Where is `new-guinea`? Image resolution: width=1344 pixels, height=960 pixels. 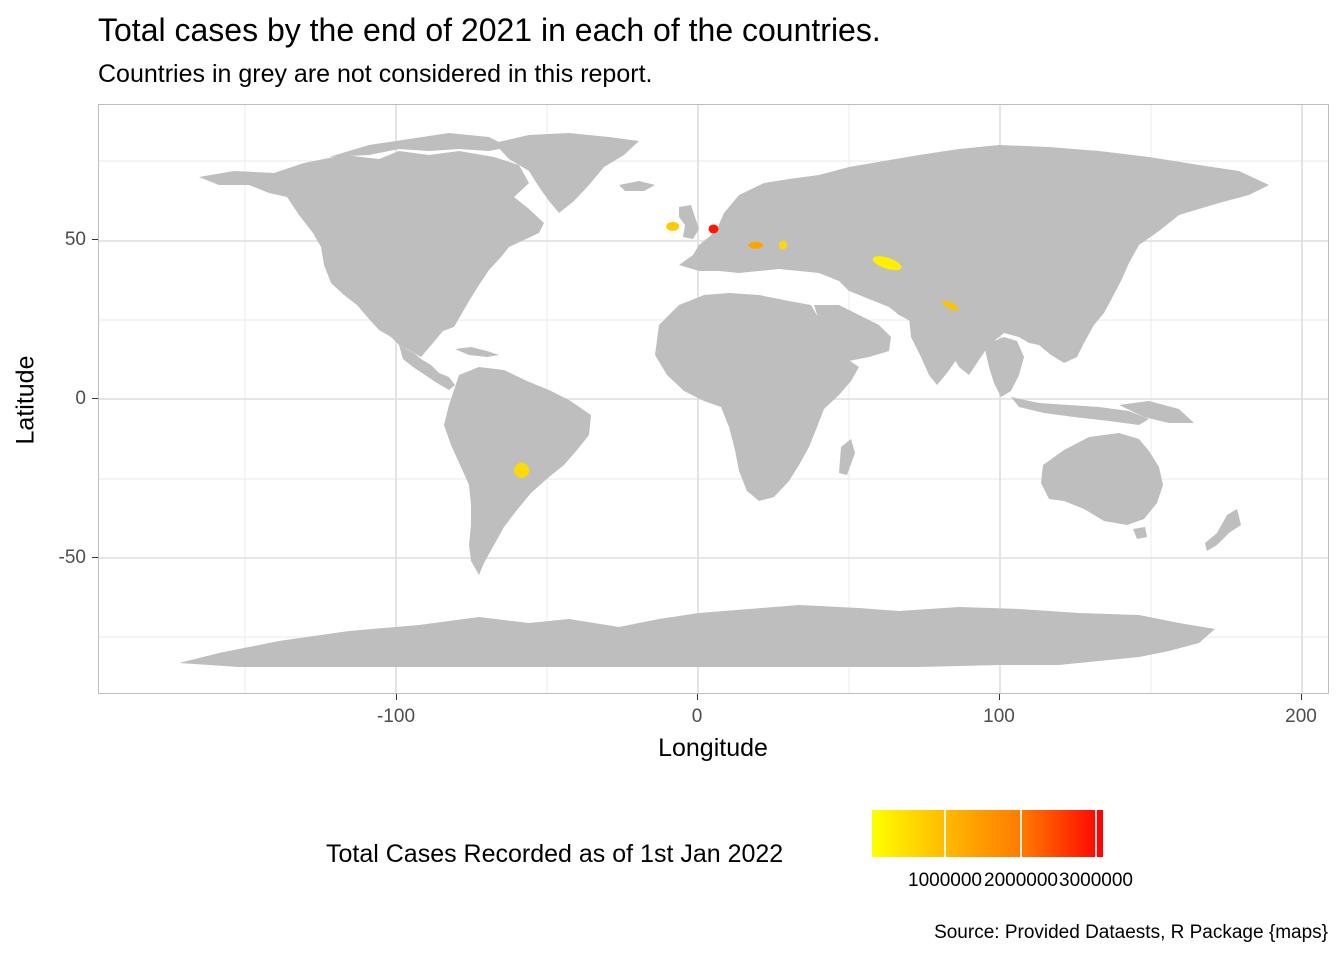
new-guinea is located at coordinates (1156, 412).